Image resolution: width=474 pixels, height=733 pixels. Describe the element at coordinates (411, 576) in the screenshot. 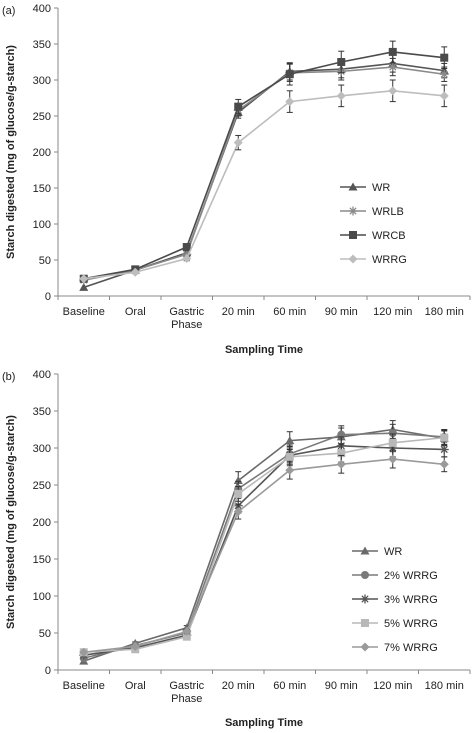

I see `legend-label: 2% WRRG` at that location.